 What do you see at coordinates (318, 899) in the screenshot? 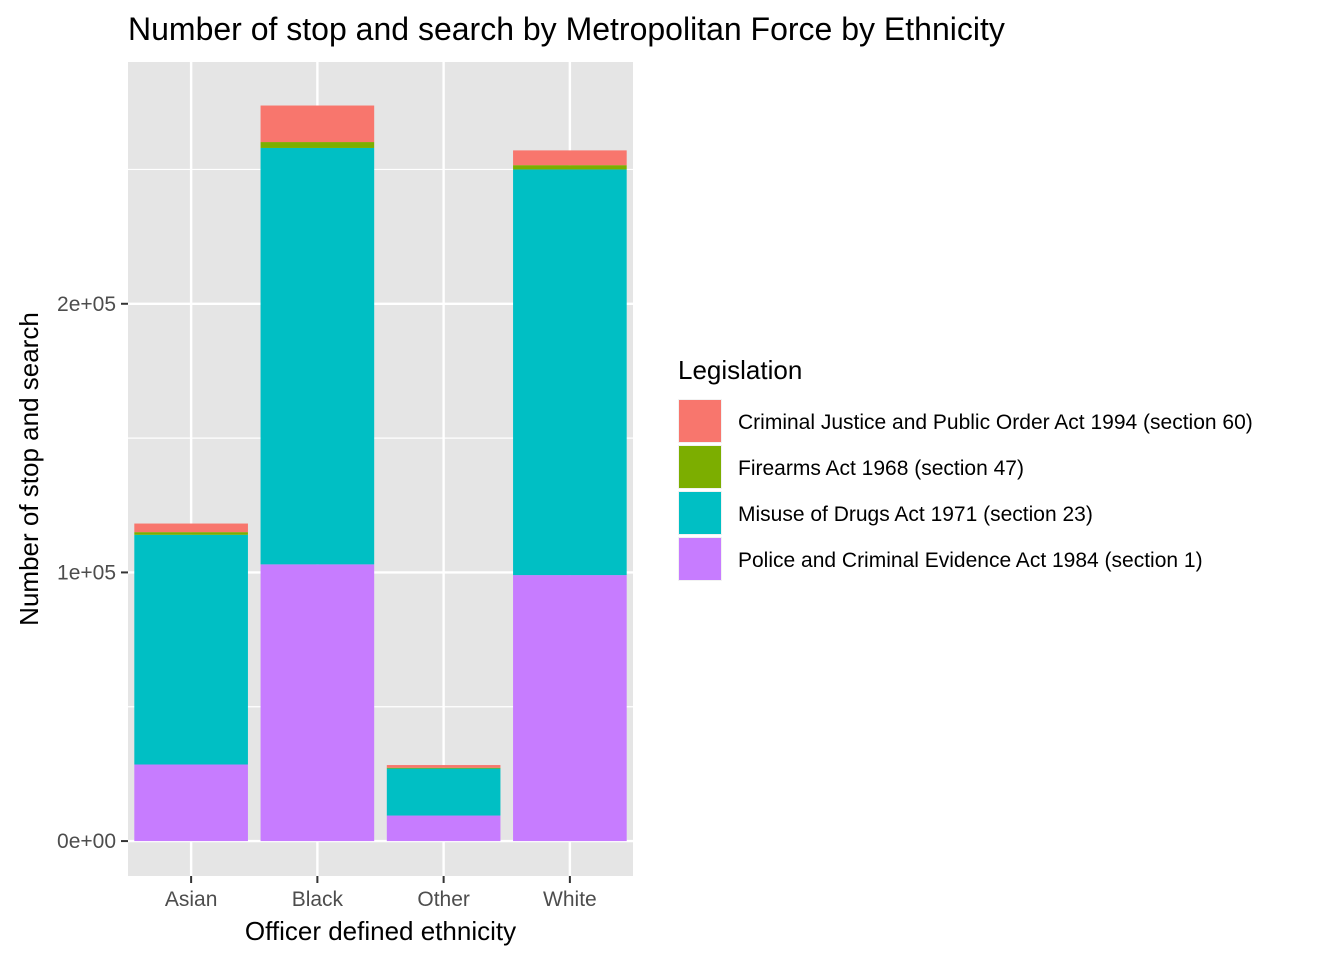
I see `x-tick-label: Black` at bounding box center [318, 899].